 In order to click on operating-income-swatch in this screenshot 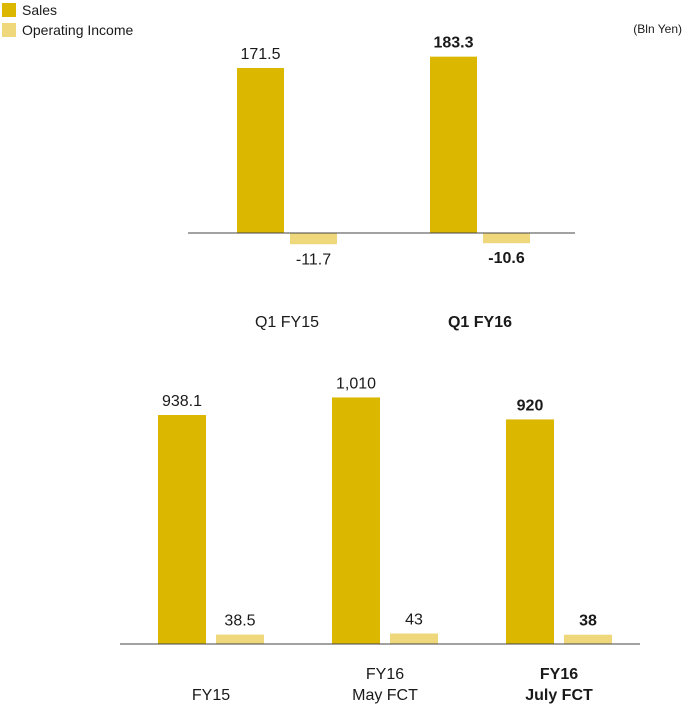, I will do `click(9, 30)`.